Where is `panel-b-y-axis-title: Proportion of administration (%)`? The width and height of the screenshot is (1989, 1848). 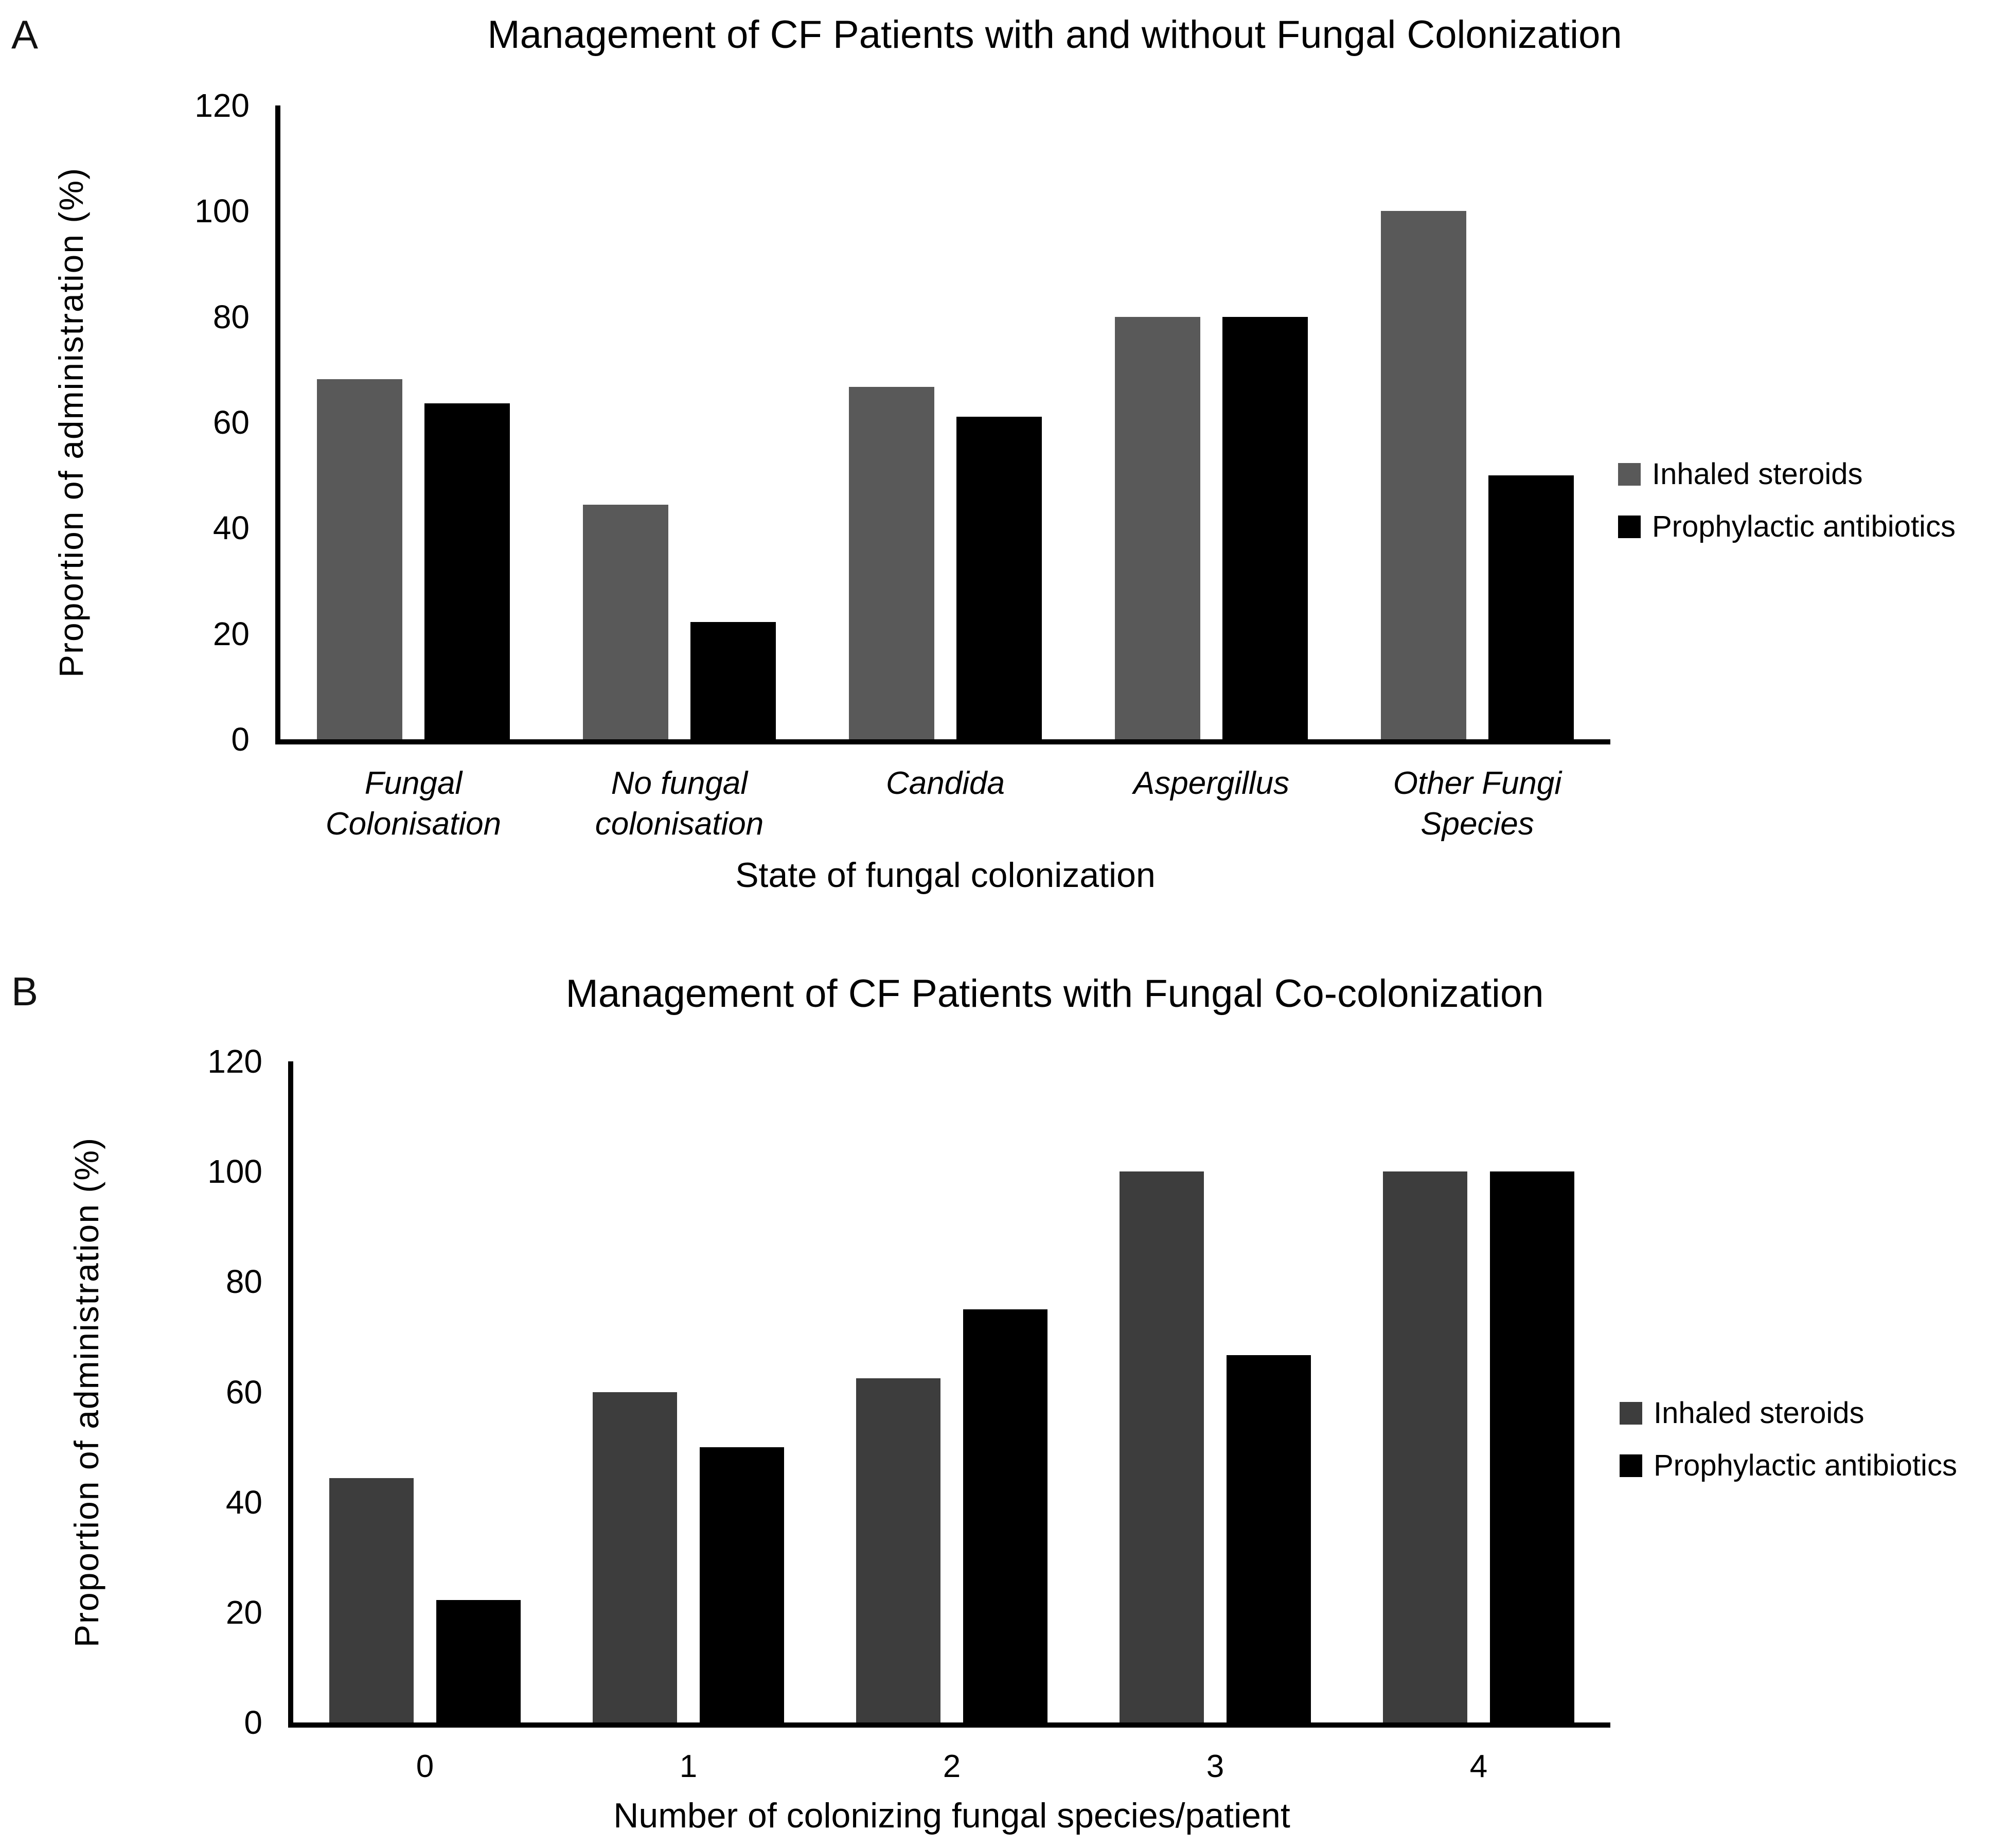
panel-b-y-axis-title: Proportion of administration (%) is located at coordinates (86, 1391).